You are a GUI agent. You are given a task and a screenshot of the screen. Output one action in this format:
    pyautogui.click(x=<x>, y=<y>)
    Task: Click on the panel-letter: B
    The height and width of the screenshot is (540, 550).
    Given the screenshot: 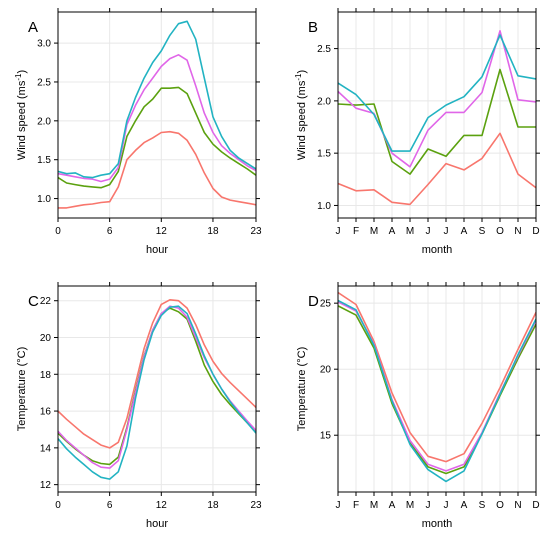 What is the action you would take?
    pyautogui.click(x=313, y=27)
    